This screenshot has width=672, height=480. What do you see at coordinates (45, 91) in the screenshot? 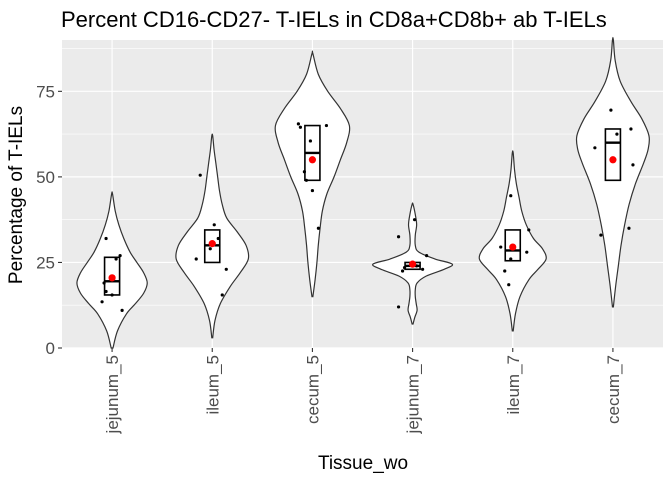
I see `y-tick-label: 75` at bounding box center [45, 91].